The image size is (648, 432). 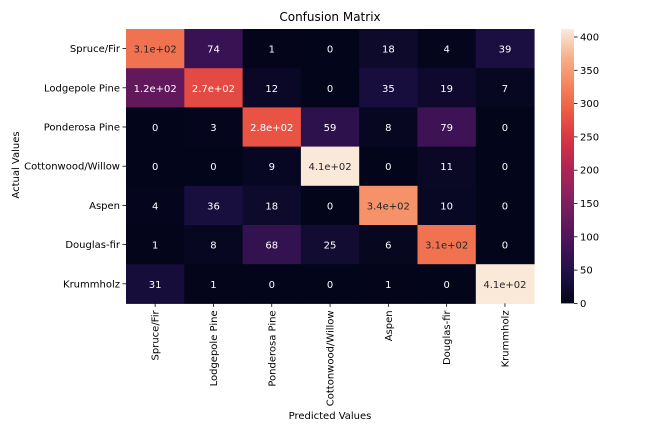 I want to click on colorbar-tick-label: 300, so click(x=589, y=104).